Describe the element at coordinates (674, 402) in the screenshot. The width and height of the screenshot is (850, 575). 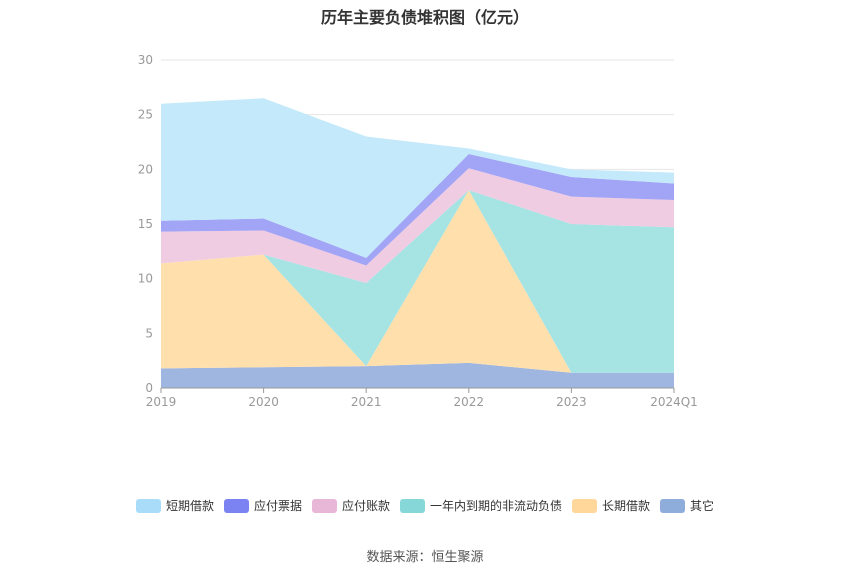
I see `x-tick-label: 2024Q1` at that location.